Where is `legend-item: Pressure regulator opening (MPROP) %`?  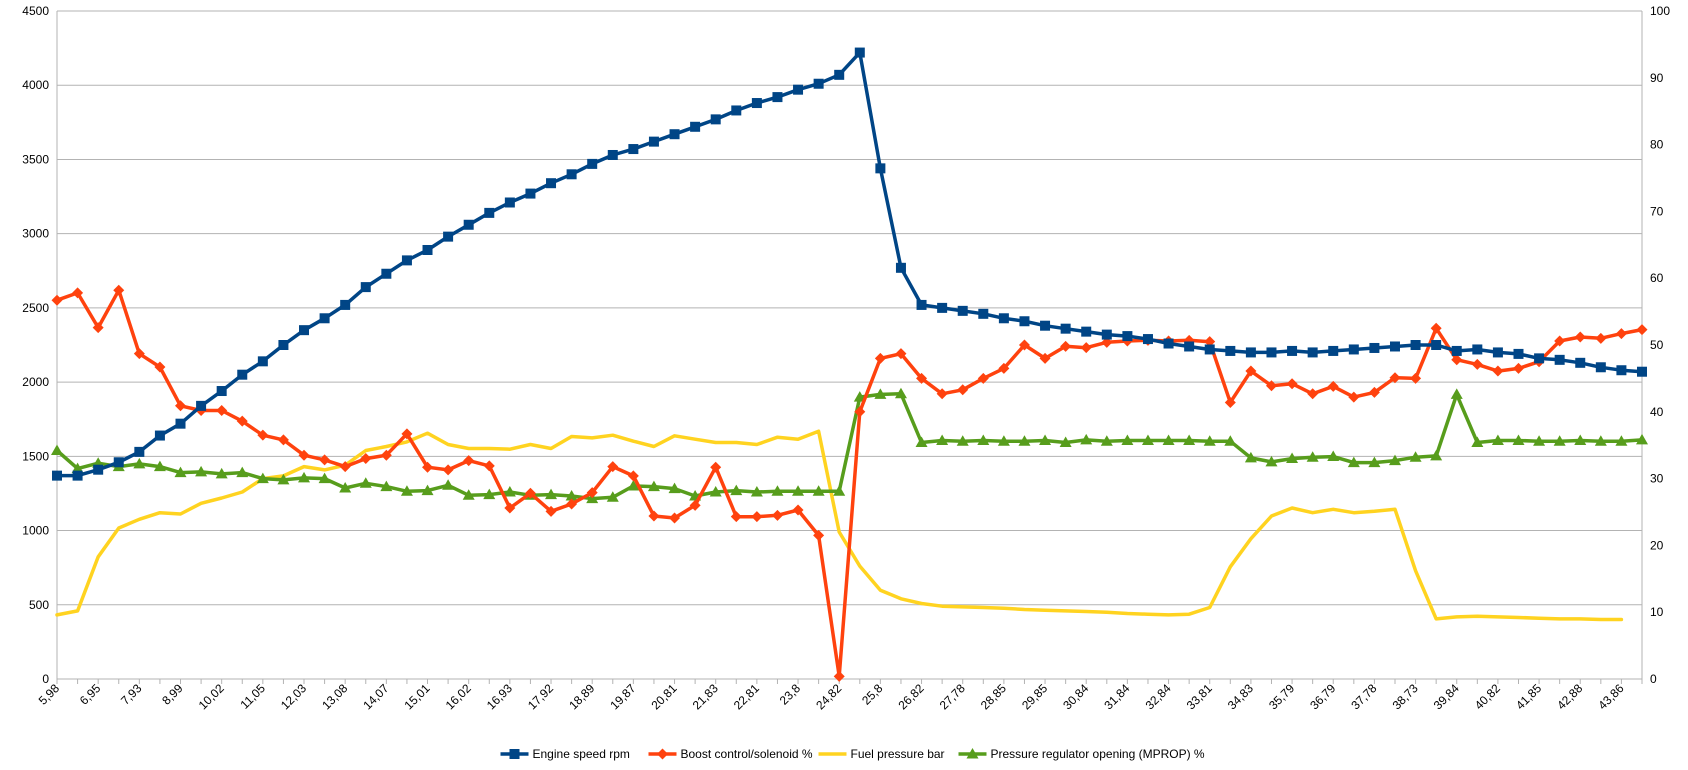 legend-item: Pressure regulator opening (MPROP) % is located at coordinates (1081, 754).